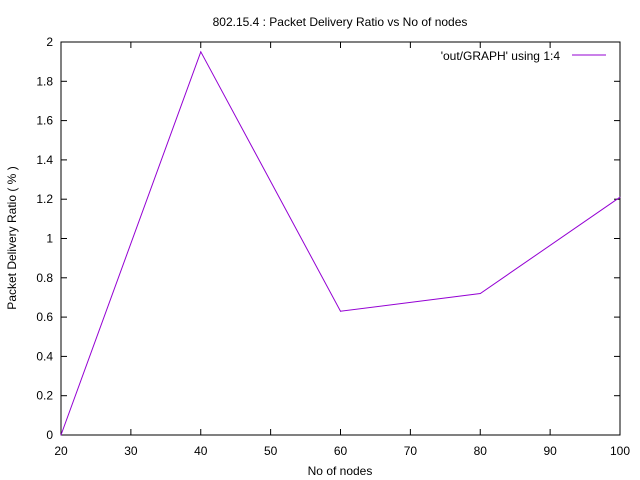  Describe the element at coordinates (271, 451) in the screenshot. I see `x-tick-label: 50` at that location.